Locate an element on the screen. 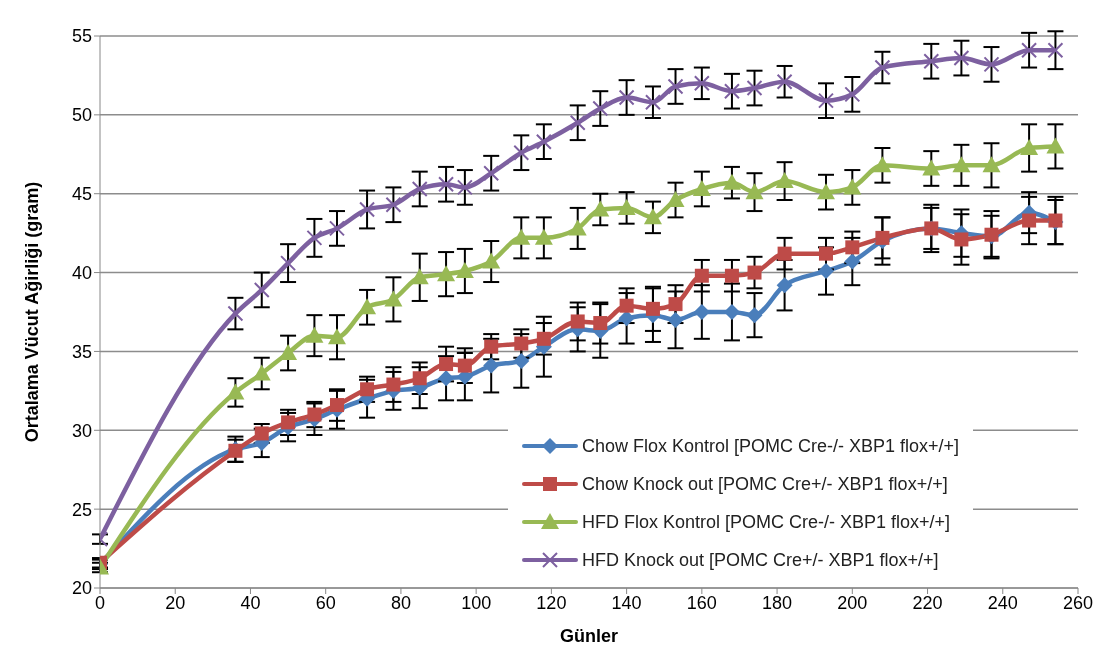  x-tick-label: 200 is located at coordinates (852, 602).